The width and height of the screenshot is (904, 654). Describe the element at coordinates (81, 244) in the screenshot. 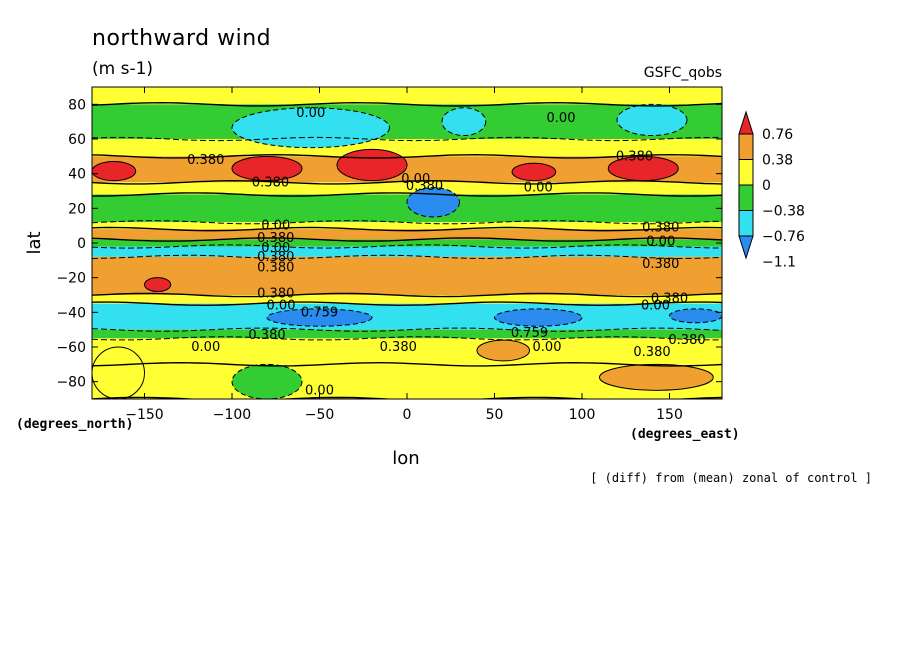

I see `y-tick-label-4: 0` at that location.